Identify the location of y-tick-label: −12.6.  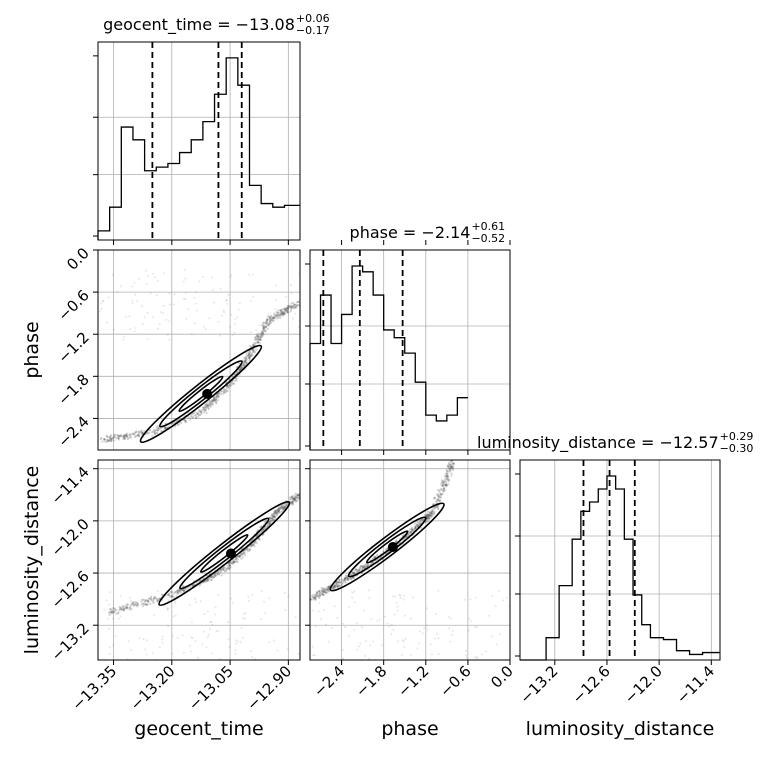
(70, 589).